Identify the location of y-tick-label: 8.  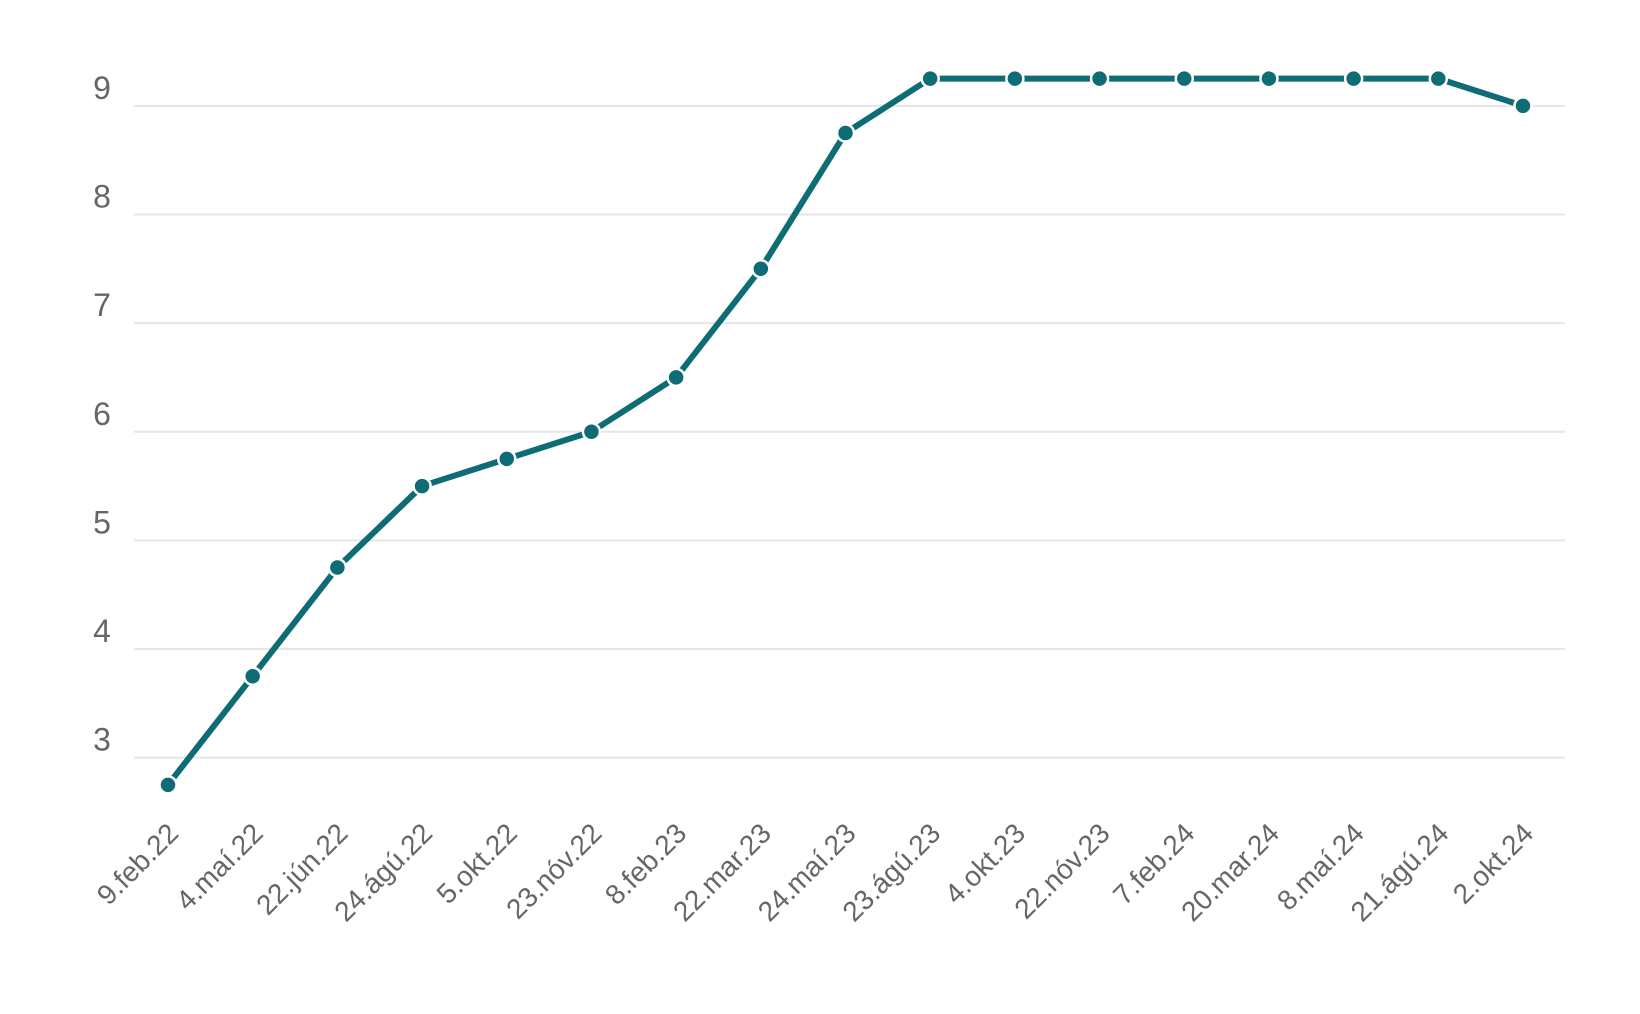
(102, 196).